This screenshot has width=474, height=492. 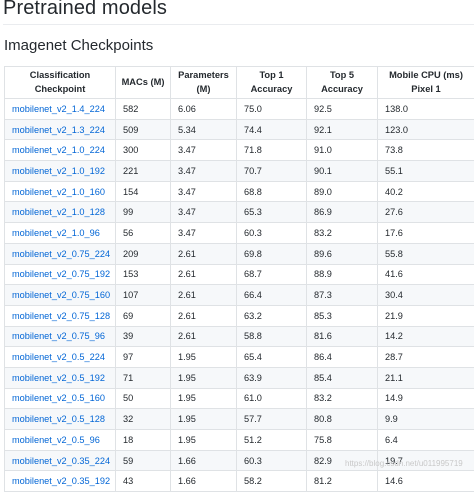 I want to click on checkpoint-link: mobilenet_v2_1.3_224, so click(x=58, y=130).